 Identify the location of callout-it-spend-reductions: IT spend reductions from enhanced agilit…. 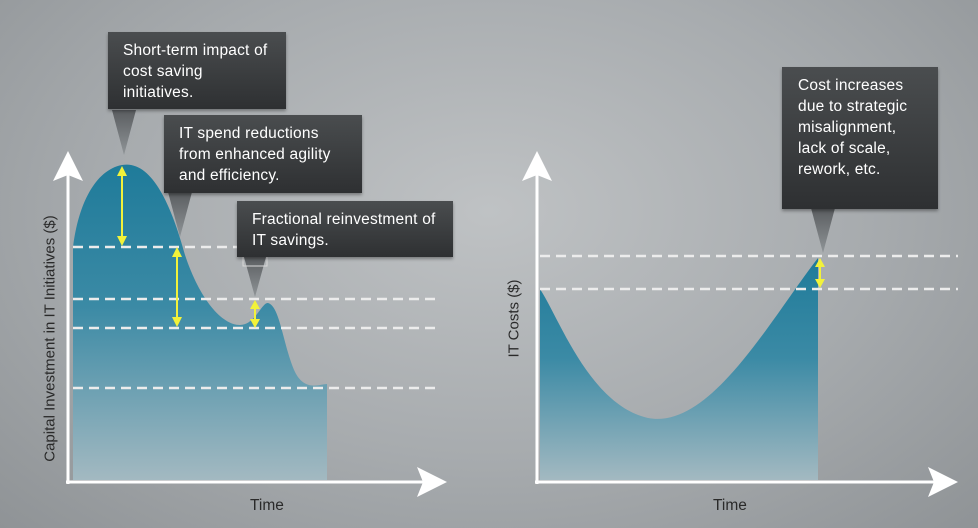
(263, 154).